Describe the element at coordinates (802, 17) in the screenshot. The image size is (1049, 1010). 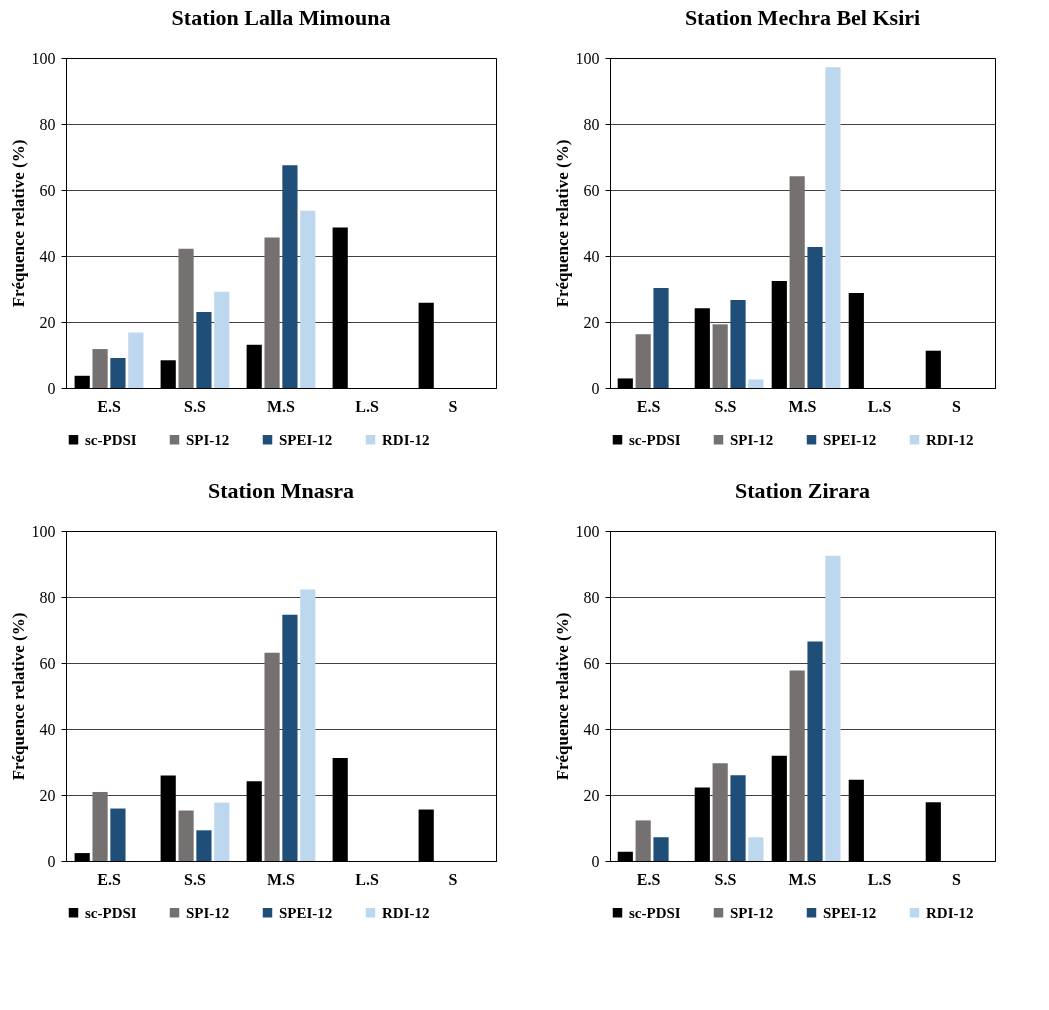
I see `chart-title: Station Mechra Bel Ksiri` at that location.